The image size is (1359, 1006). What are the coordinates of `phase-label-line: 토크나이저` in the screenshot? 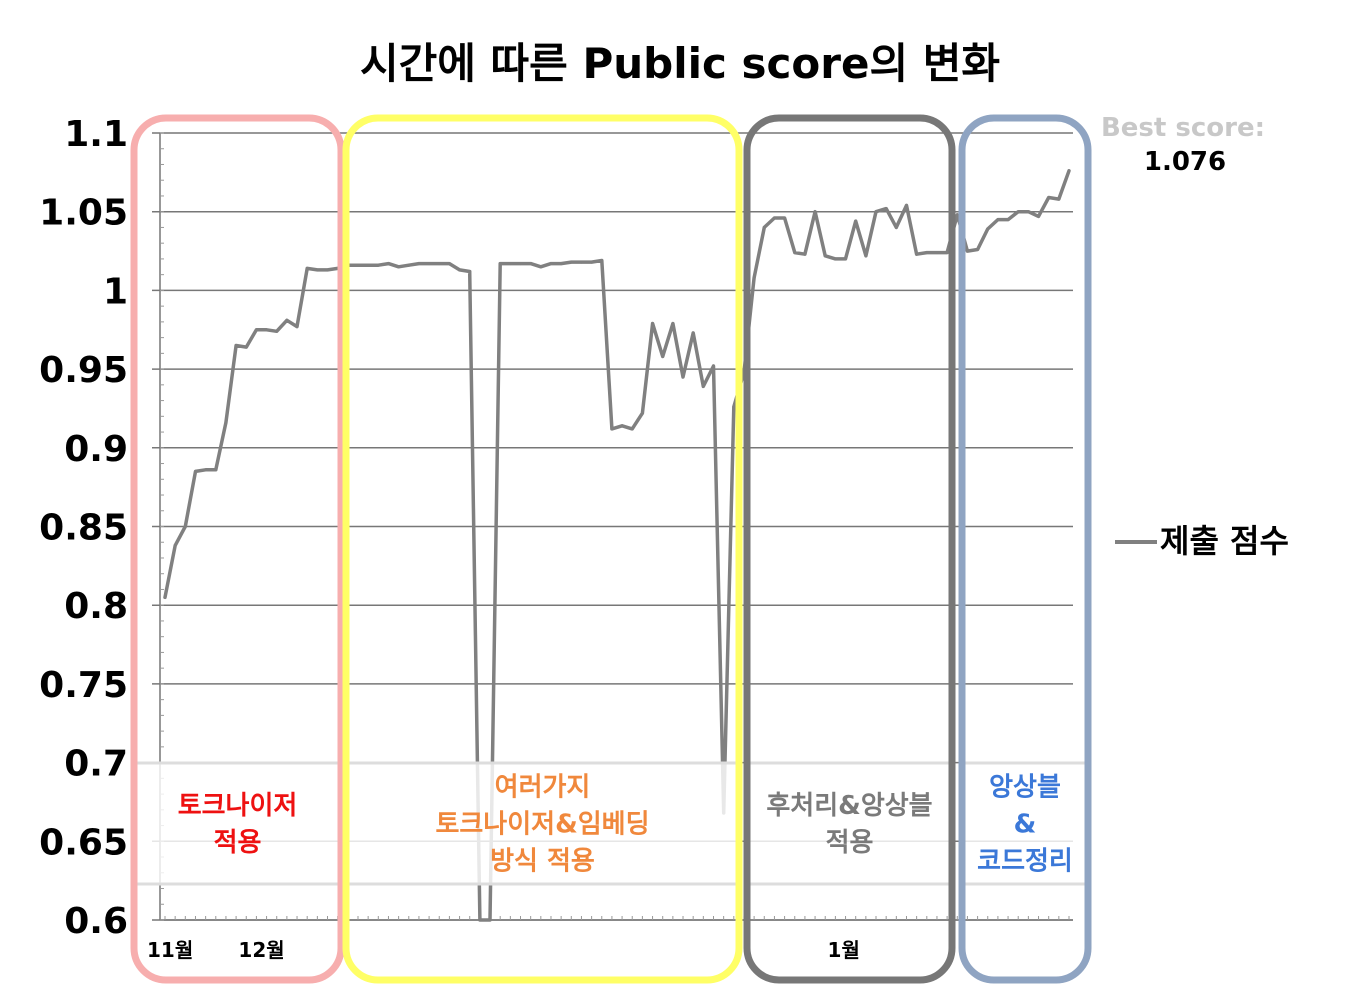 It's located at (238, 806).